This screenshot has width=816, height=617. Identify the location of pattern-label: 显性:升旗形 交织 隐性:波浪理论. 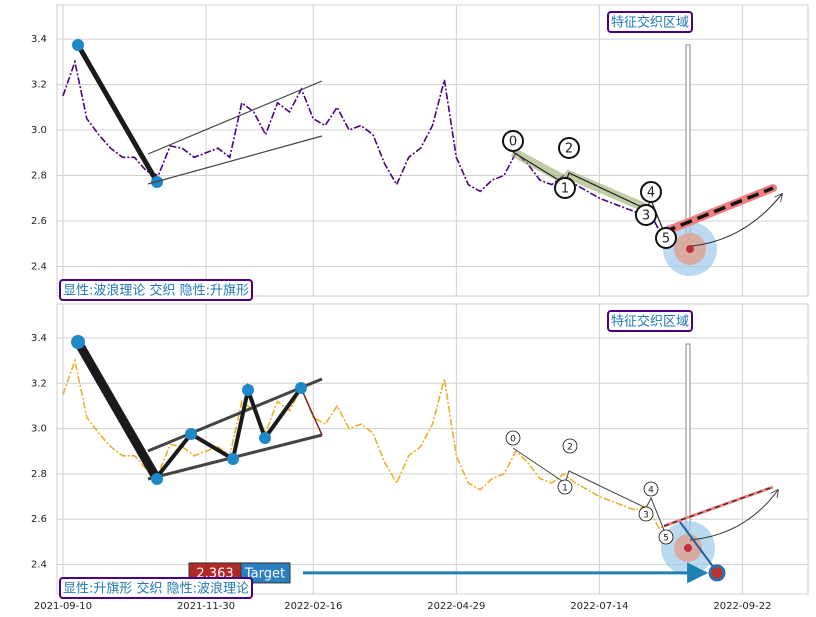
(156, 589).